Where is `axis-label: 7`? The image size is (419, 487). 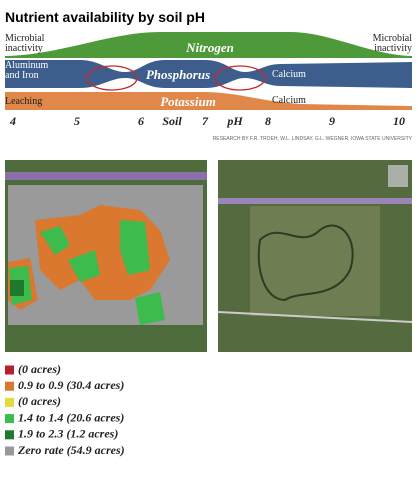
axis-label: 7 is located at coordinates (205, 121).